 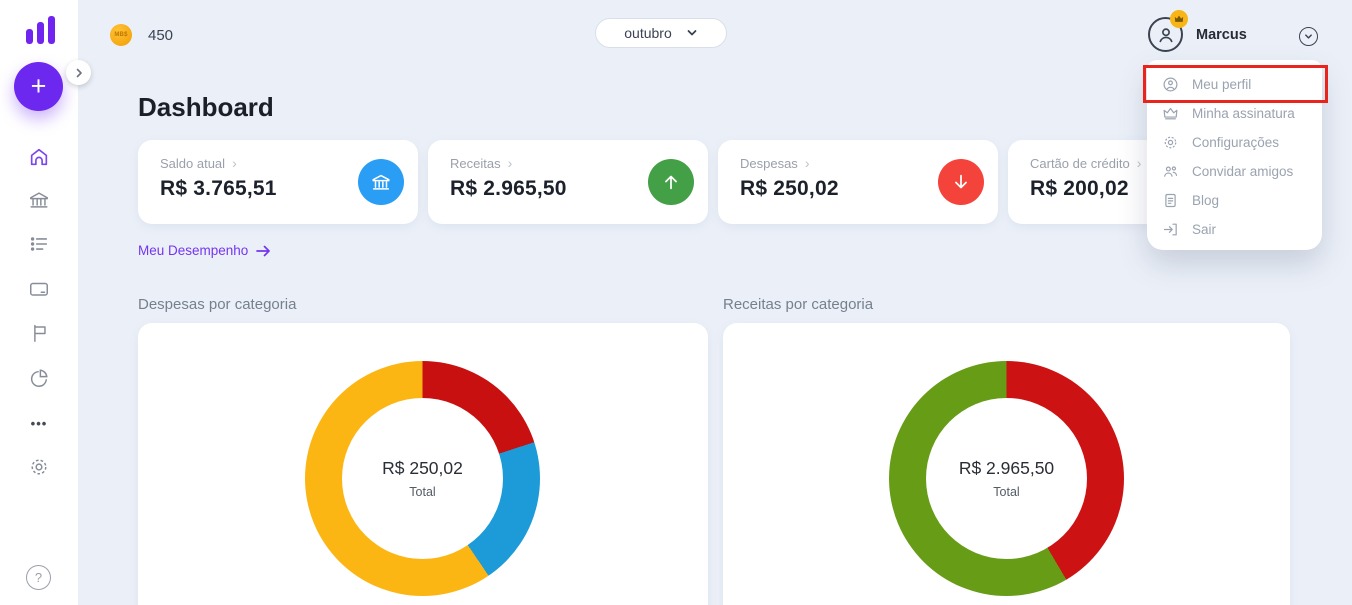 I want to click on sidebar-item-cards, so click(x=39, y=289).